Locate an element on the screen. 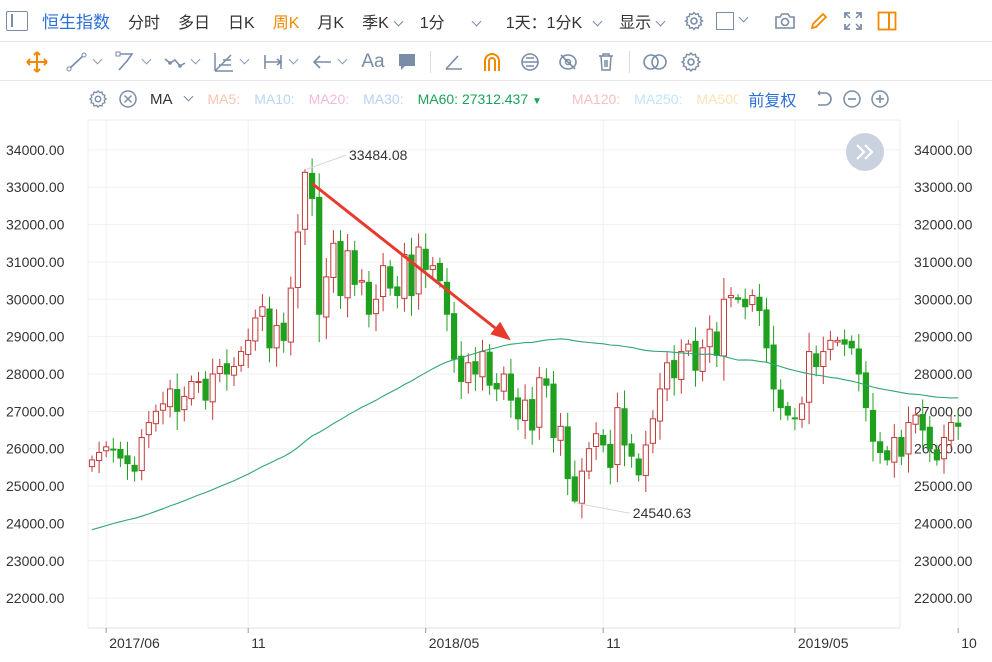 This screenshot has height=662, width=992. range-select: 1天：1分K is located at coordinates (554, 21).